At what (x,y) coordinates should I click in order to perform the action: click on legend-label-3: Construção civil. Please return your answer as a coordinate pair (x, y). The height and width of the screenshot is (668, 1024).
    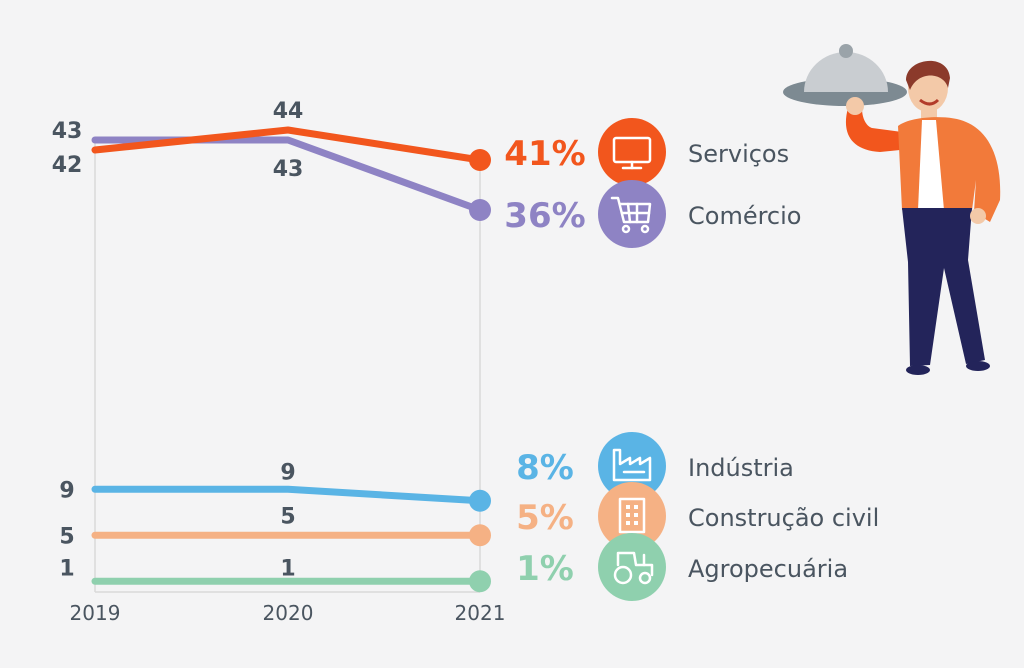
    Looking at the image, I should click on (783, 518).